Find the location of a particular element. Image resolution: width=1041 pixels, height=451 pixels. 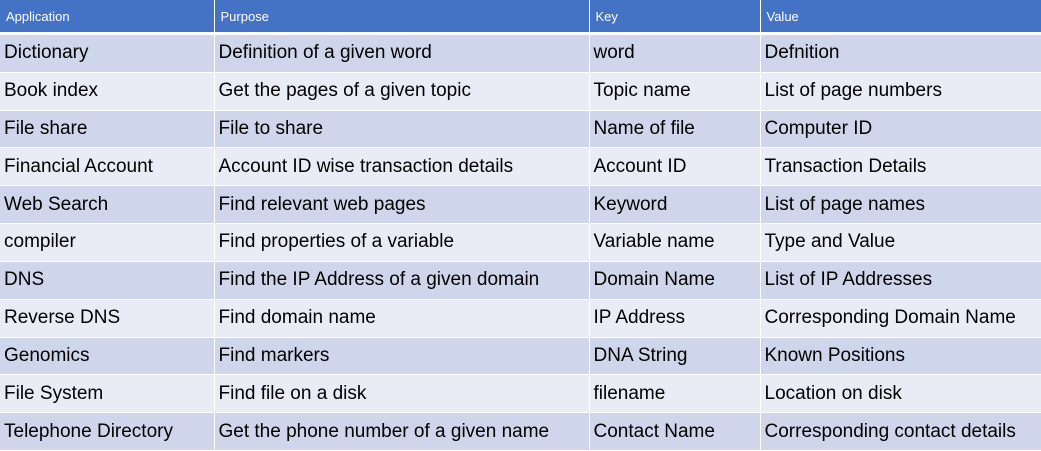

cell-value: Corresponding Domain Name is located at coordinates (900, 318).